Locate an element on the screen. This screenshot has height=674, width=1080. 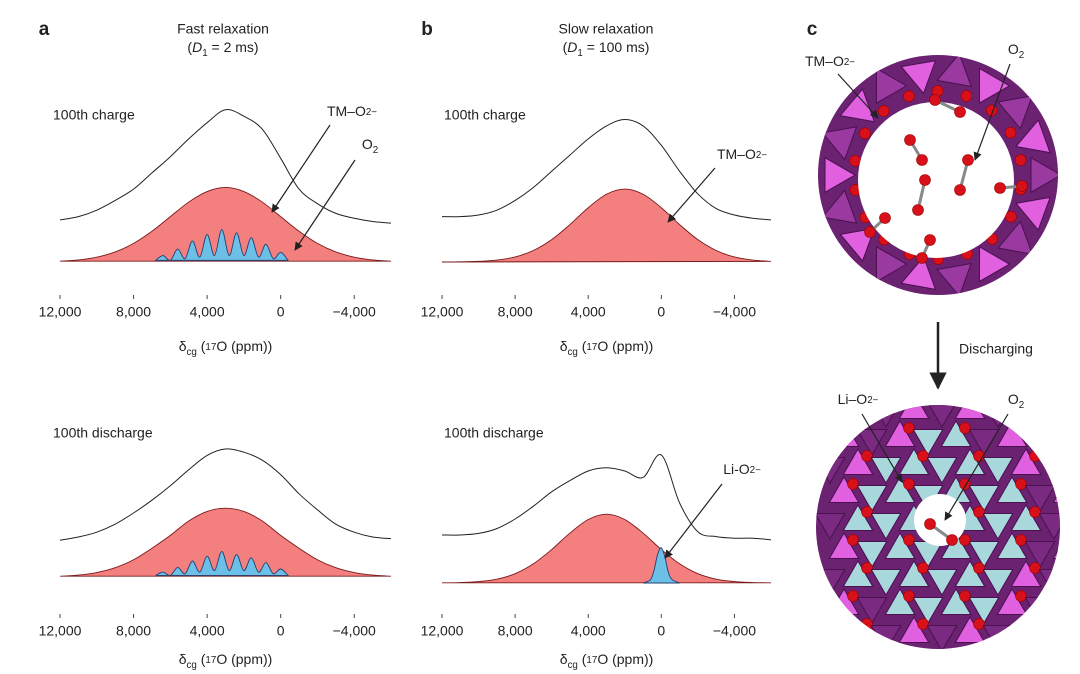
panel-label: a is located at coordinates (44, 29).